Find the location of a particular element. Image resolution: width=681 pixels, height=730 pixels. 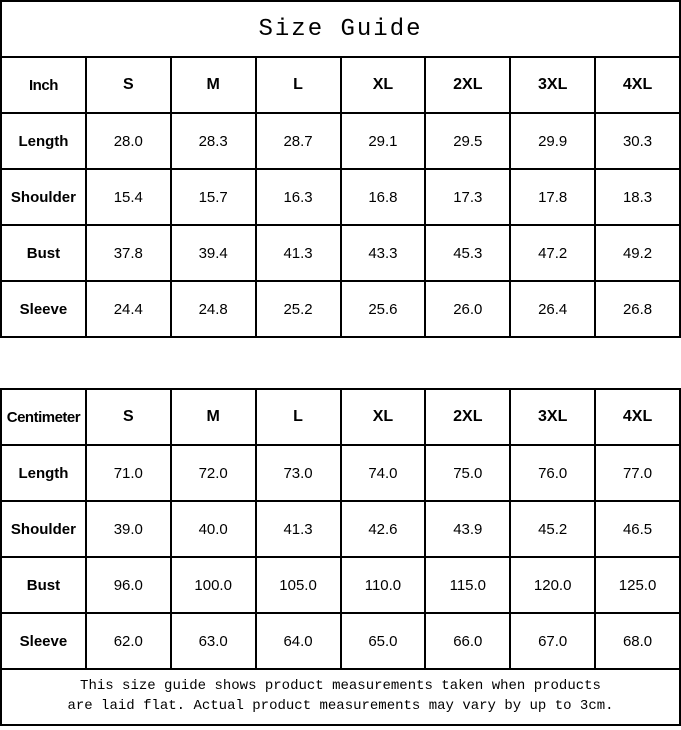

measurement-value: 46.5 is located at coordinates (637, 529).